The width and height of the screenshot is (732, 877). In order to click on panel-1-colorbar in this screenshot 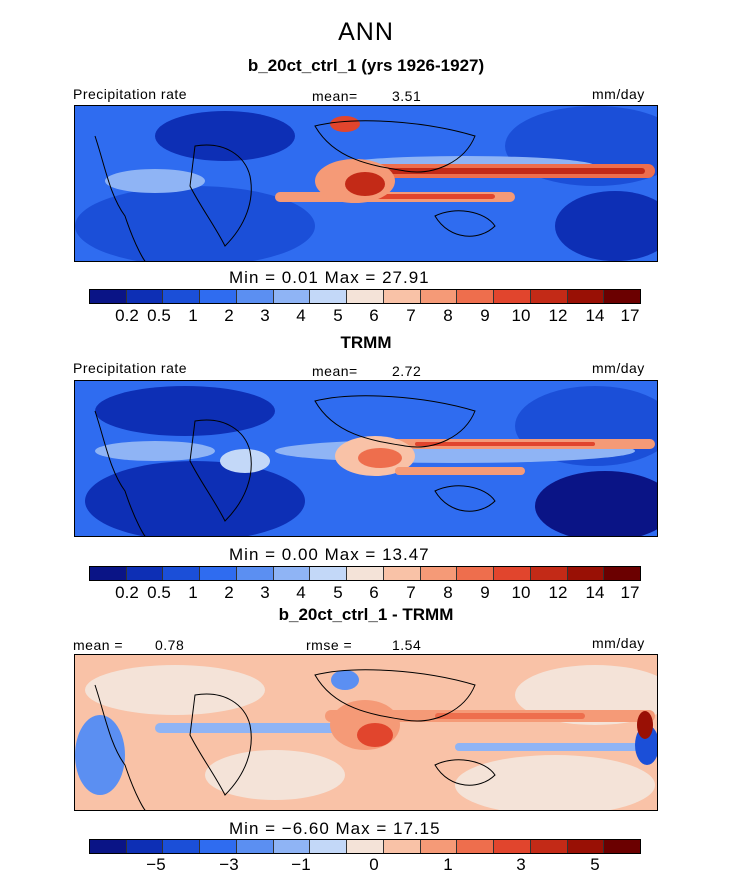, I will do `click(365, 296)`.